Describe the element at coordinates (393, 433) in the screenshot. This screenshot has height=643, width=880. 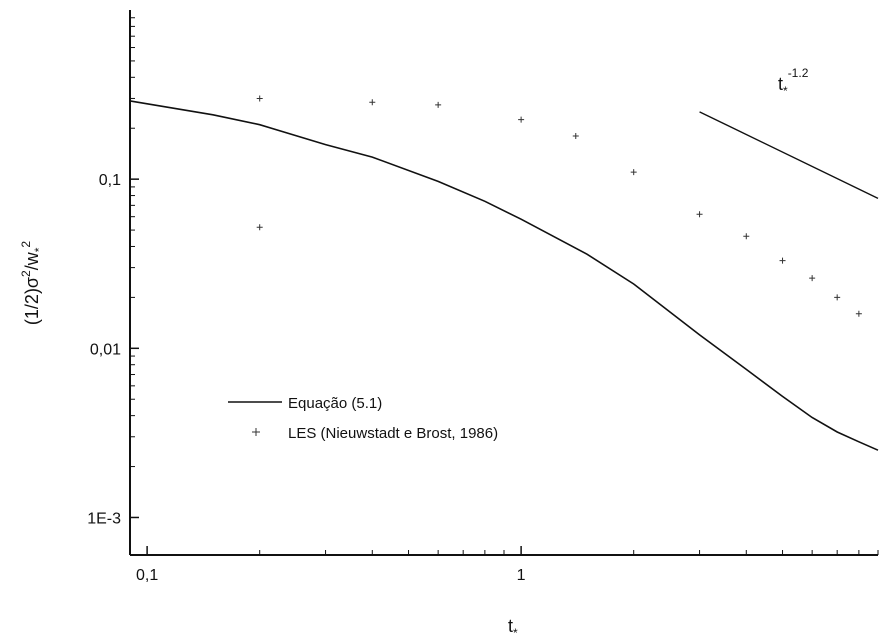
I see `legend-label-markers: LES (Nieuwstadt e Brost, 1986)` at that location.